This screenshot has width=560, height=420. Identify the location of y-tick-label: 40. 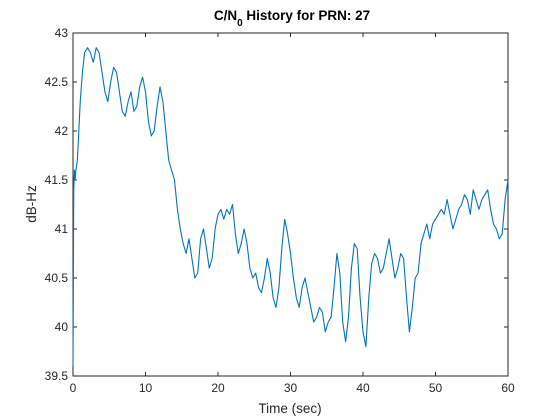
(62, 327).